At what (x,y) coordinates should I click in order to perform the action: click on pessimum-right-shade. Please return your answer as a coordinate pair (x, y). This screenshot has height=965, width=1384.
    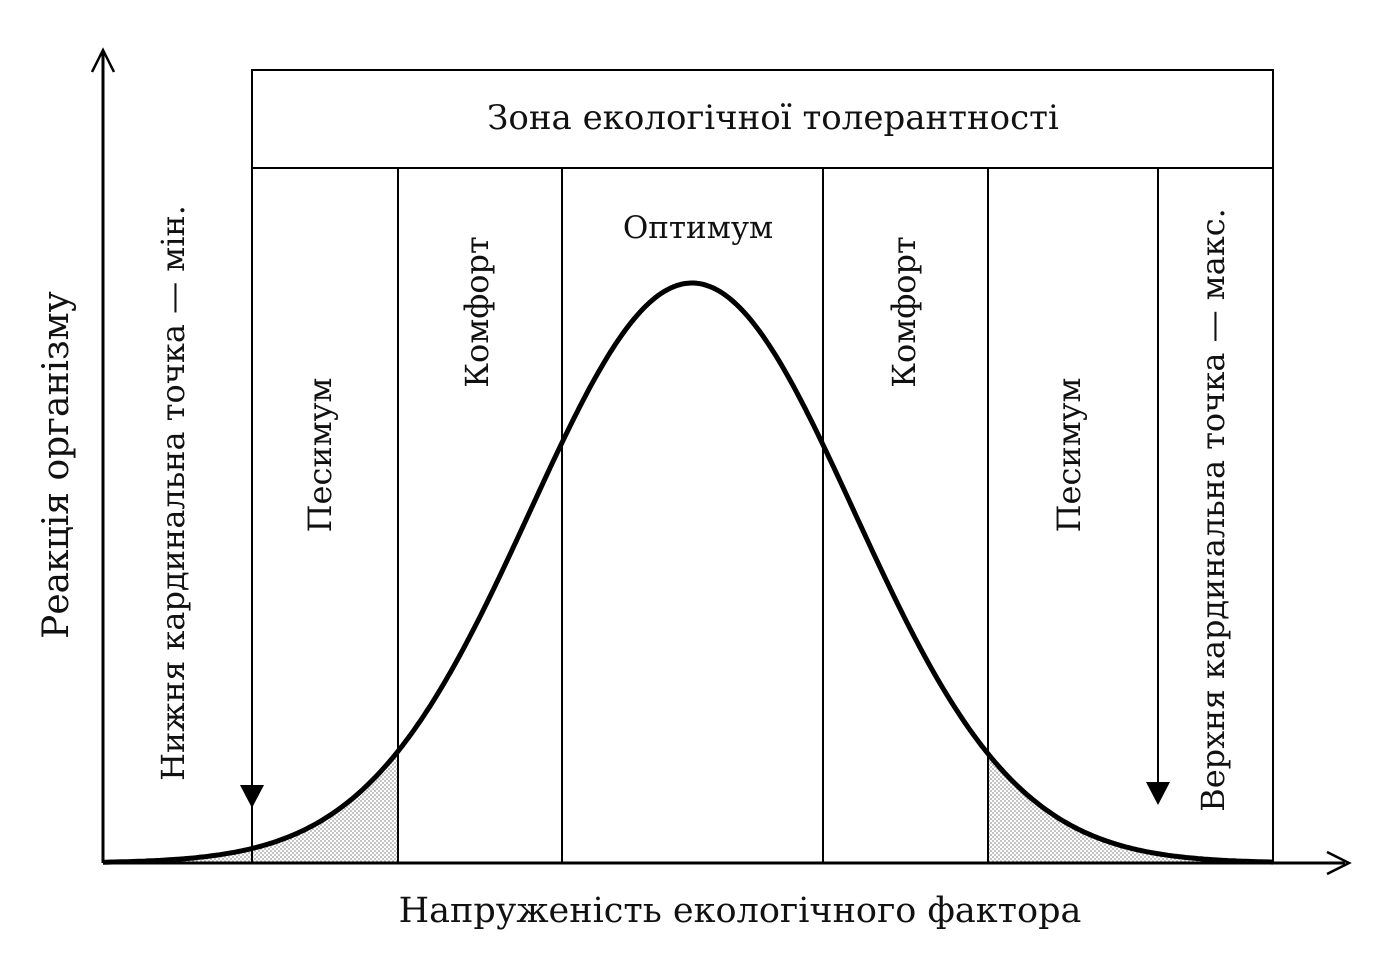
    Looking at the image, I should click on (1109, 808).